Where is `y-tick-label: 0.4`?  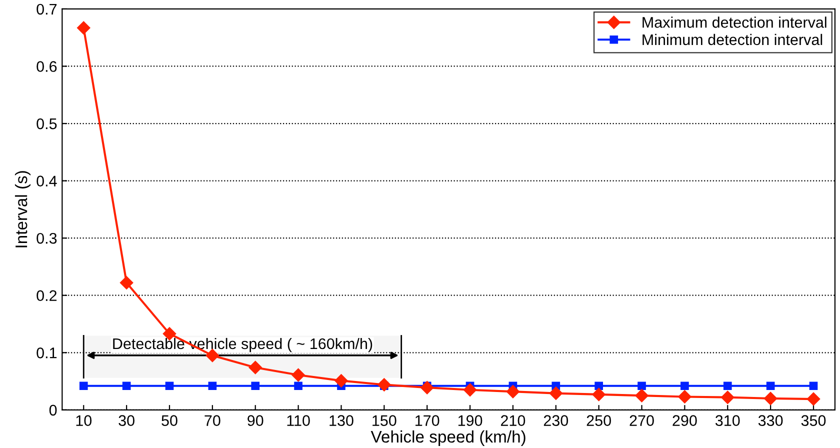 y-tick-label: 0.4 is located at coordinates (46, 181).